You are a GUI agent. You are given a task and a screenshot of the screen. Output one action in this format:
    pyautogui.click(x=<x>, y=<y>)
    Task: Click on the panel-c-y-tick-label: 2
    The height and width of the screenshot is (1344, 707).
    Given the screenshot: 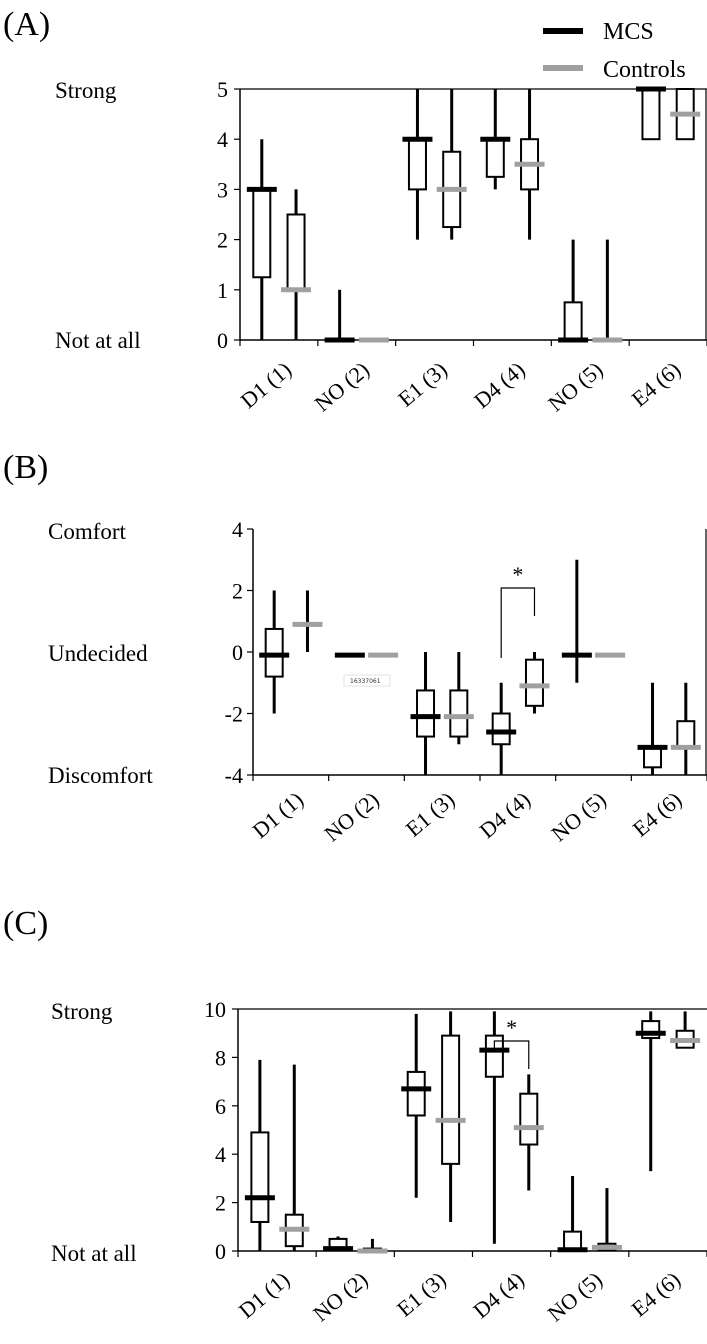 What is the action you would take?
    pyautogui.click(x=220, y=1203)
    